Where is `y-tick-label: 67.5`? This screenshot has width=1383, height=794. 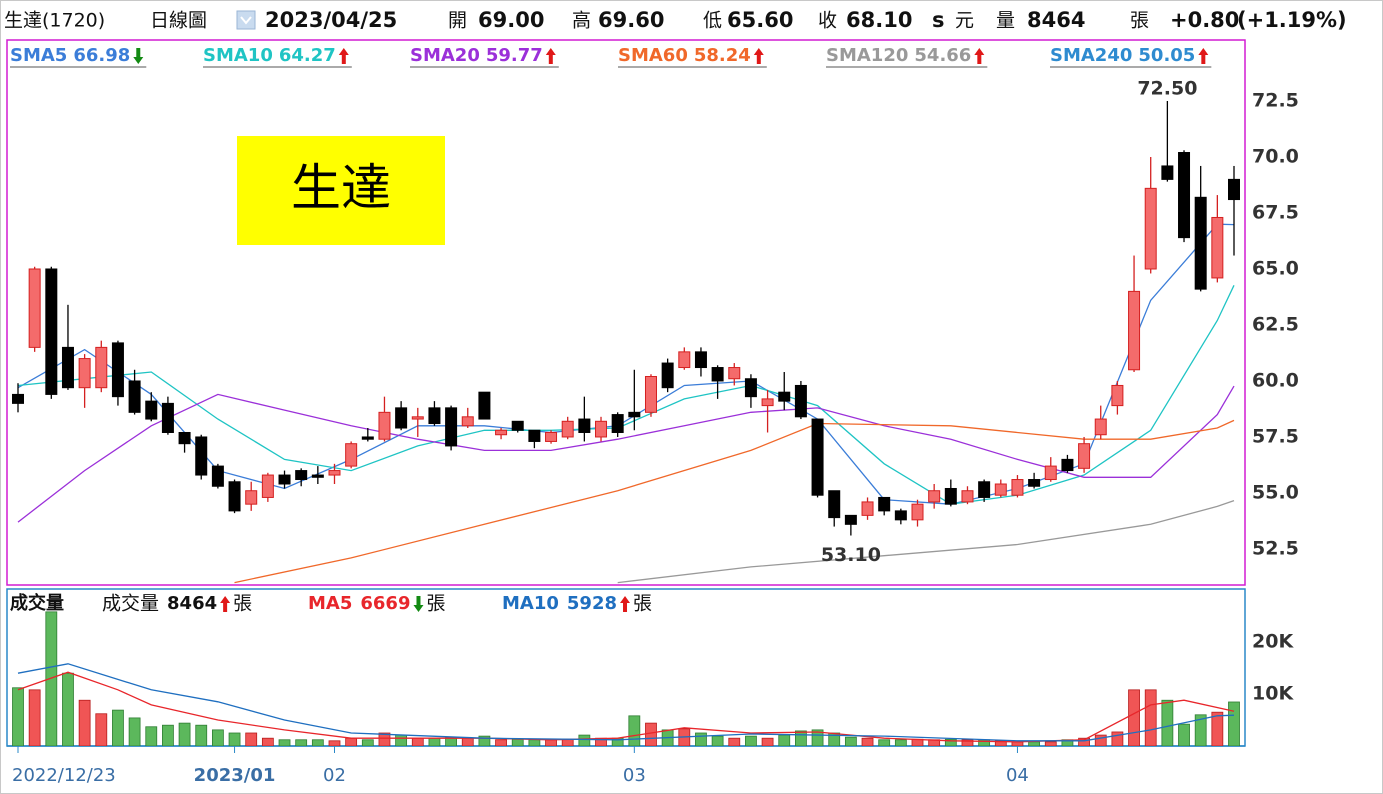 y-tick-label: 67.5 is located at coordinates (1275, 212).